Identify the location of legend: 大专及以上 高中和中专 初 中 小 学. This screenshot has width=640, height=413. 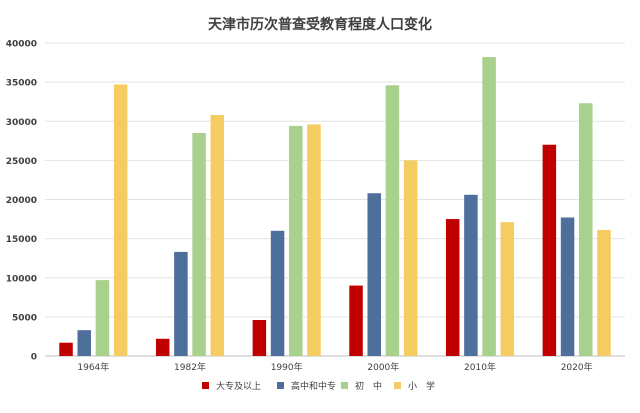
(318, 386).